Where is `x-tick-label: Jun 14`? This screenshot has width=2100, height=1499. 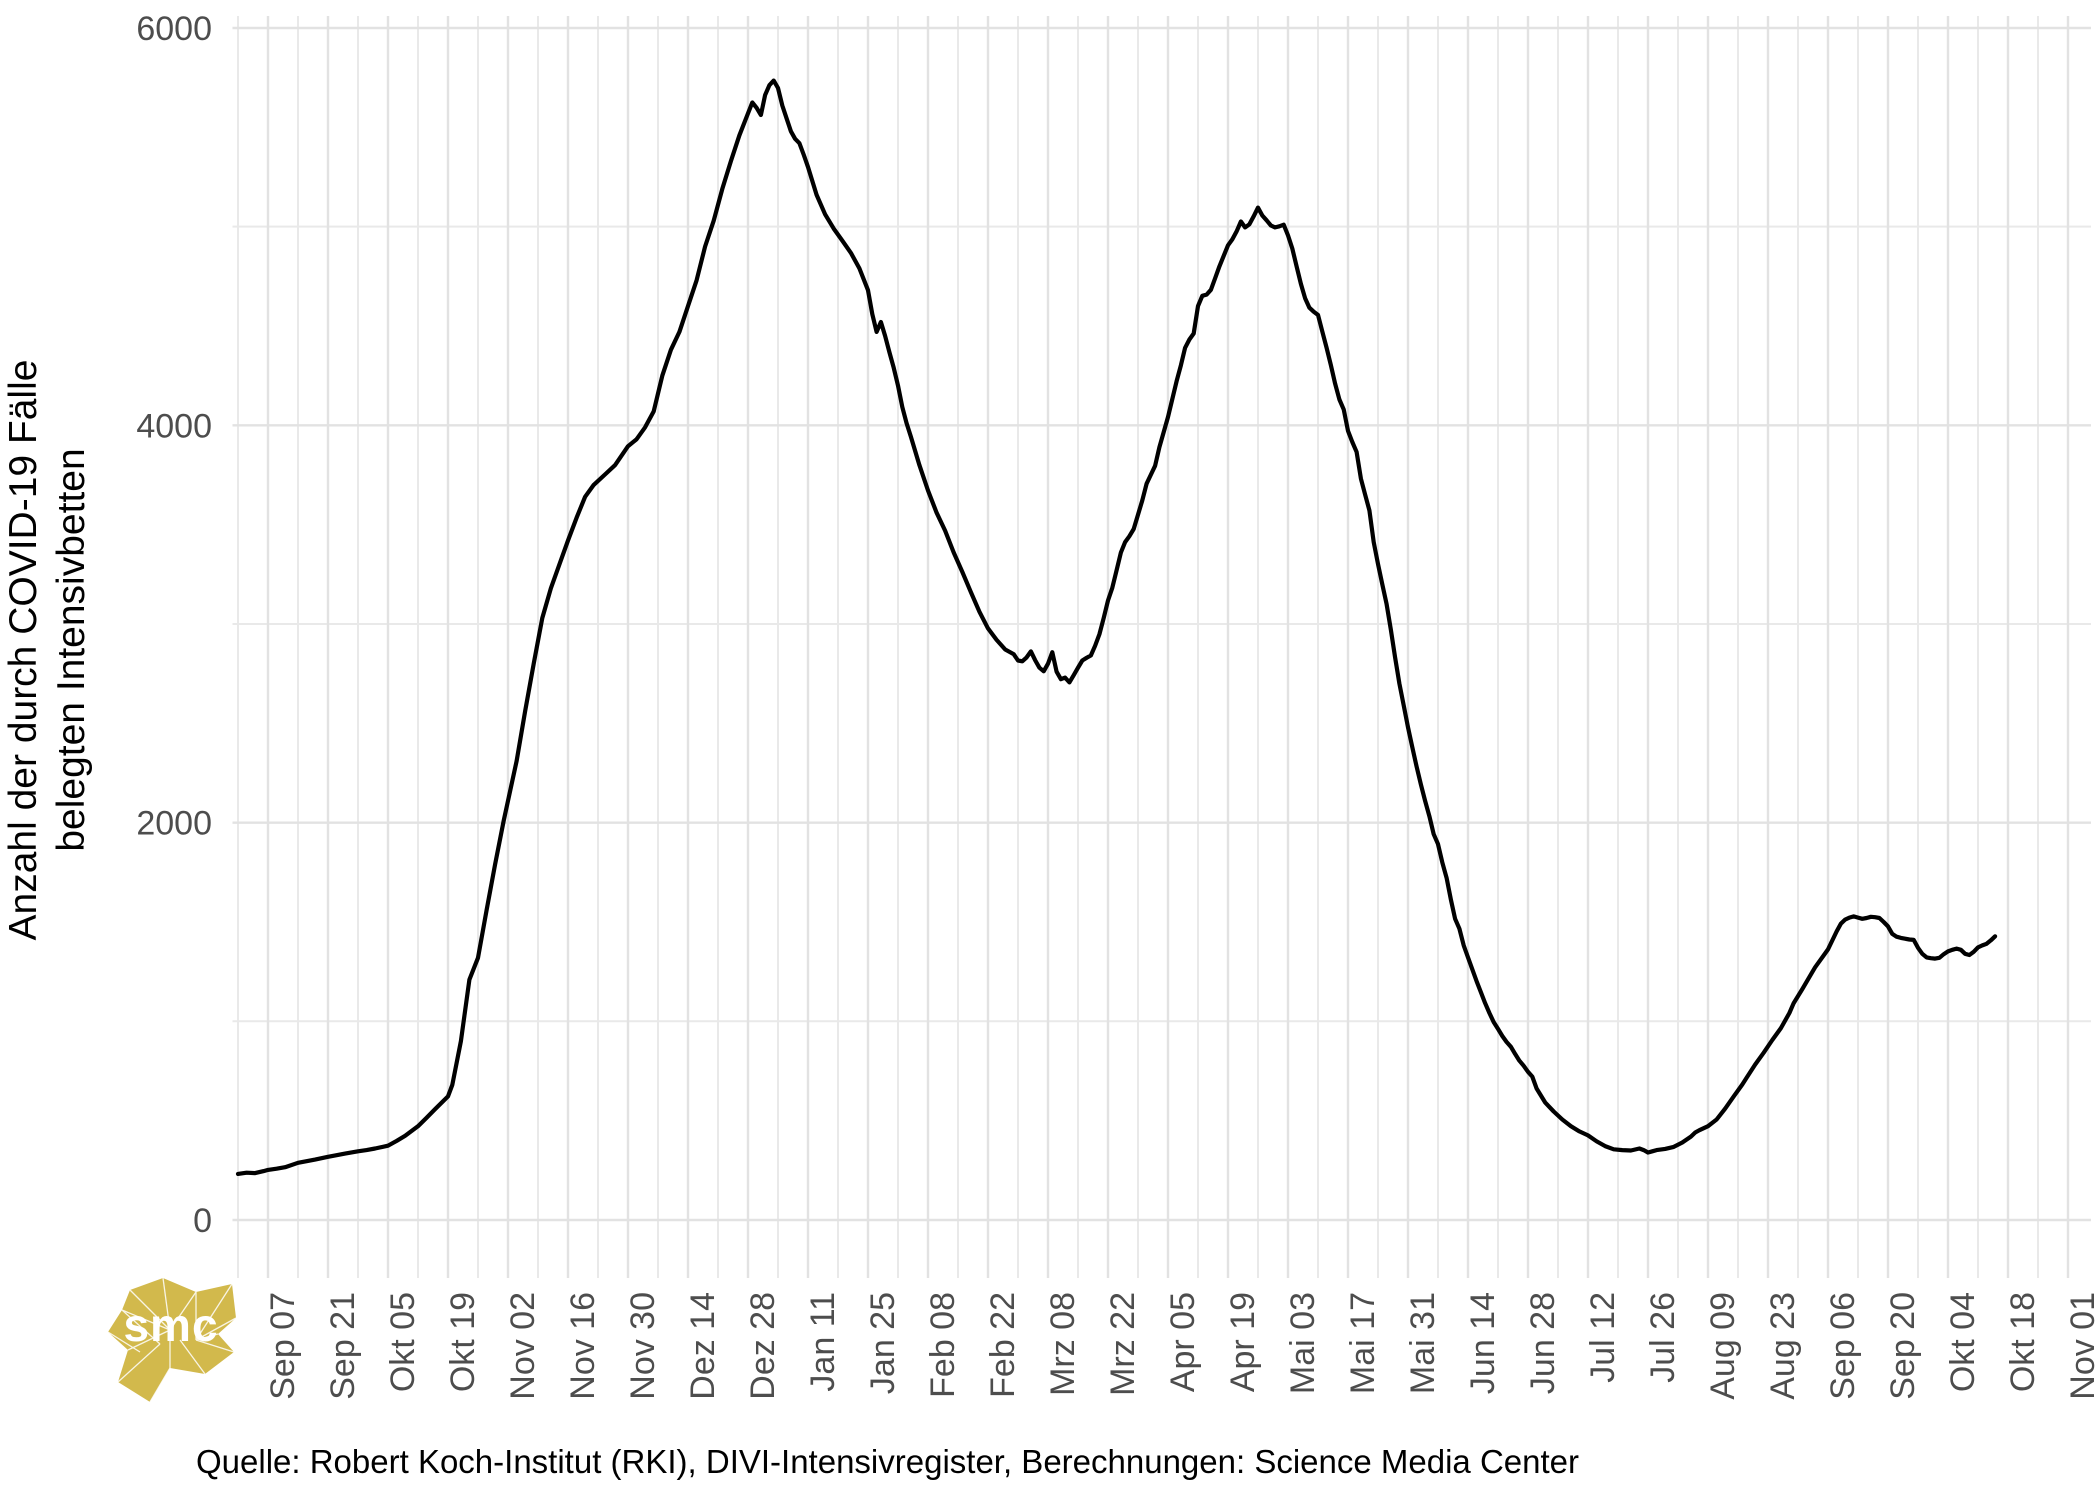 x-tick-label: Jun 14 is located at coordinates (1483, 1343).